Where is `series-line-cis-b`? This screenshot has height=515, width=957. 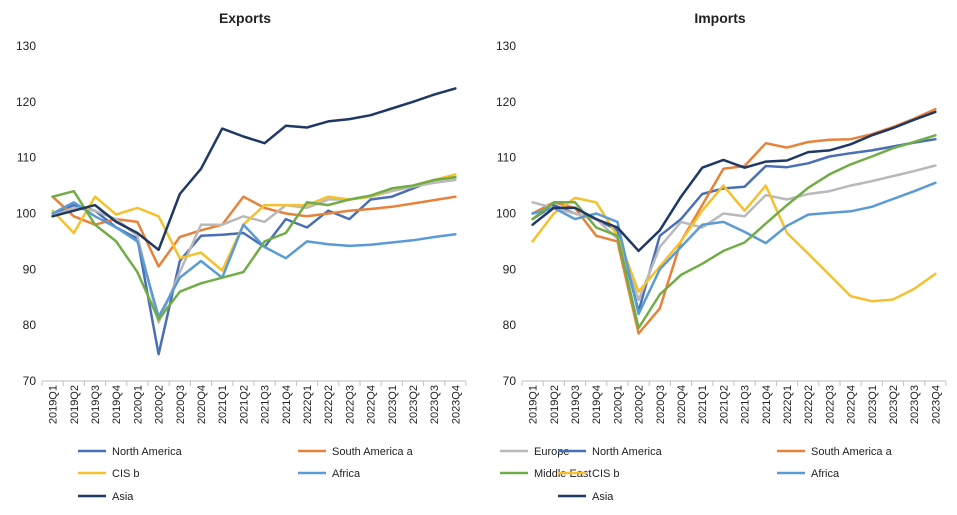
series-line-cis-b is located at coordinates (734, 243).